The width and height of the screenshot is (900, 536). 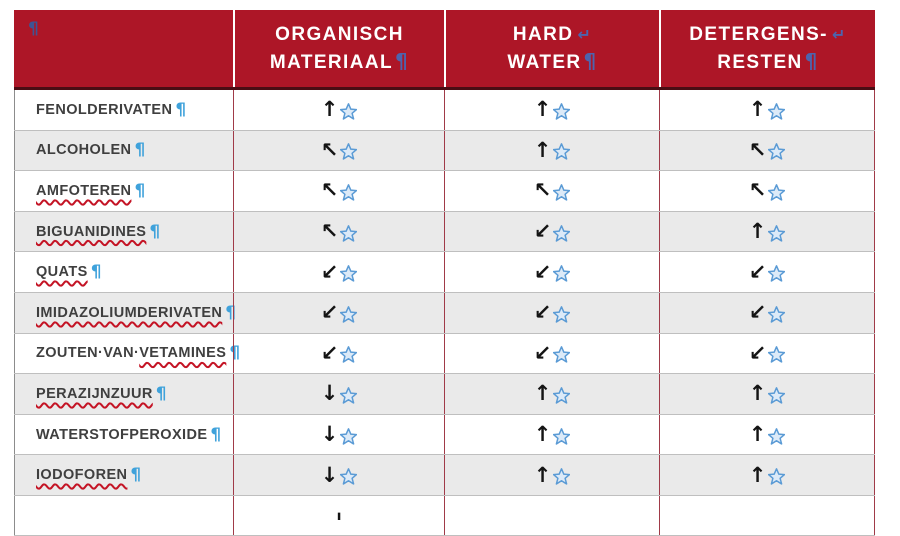 I want to click on row-label-cell: PERAZIJNZUUR ¶, so click(x=123, y=394).